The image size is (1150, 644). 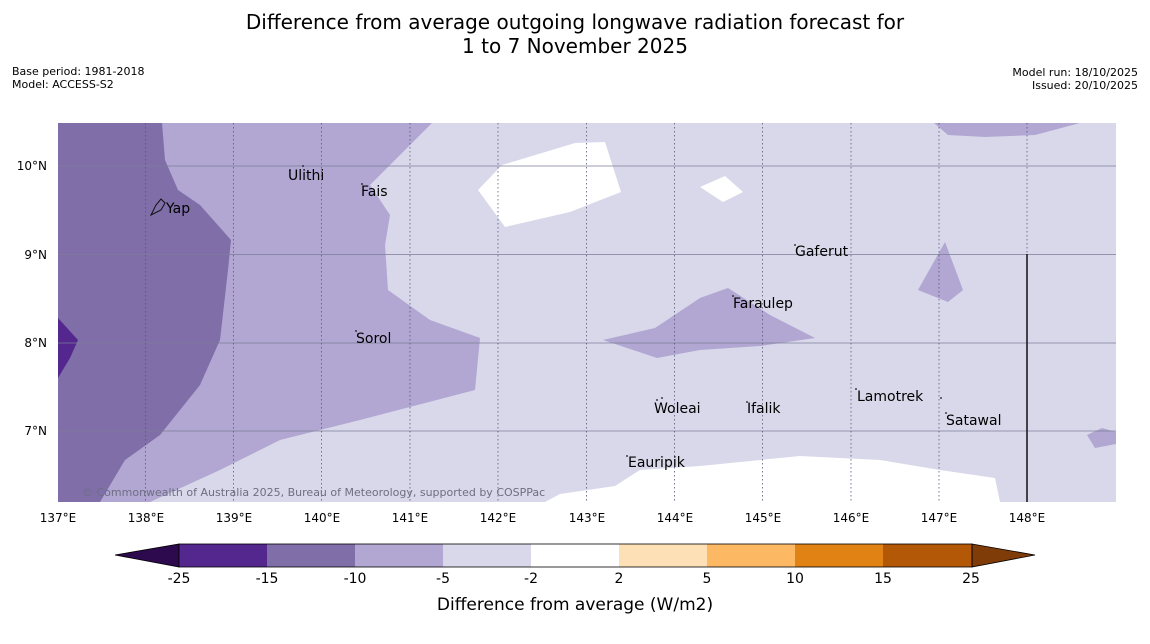 What do you see at coordinates (35, 431) in the screenshot?
I see `lat-label: 7°N` at bounding box center [35, 431].